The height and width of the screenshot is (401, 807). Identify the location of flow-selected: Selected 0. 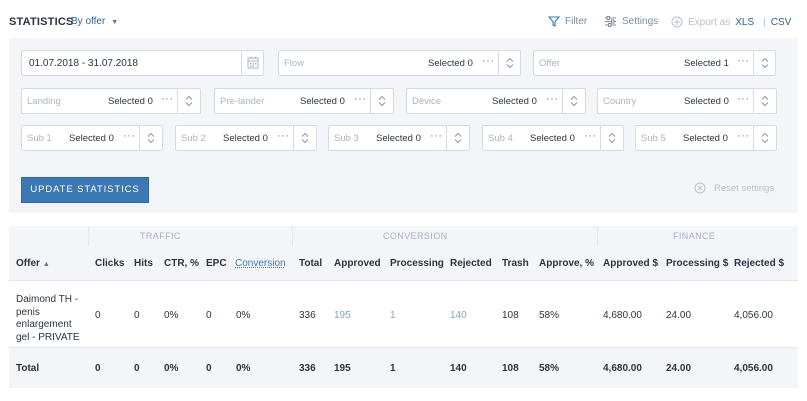
(450, 63).